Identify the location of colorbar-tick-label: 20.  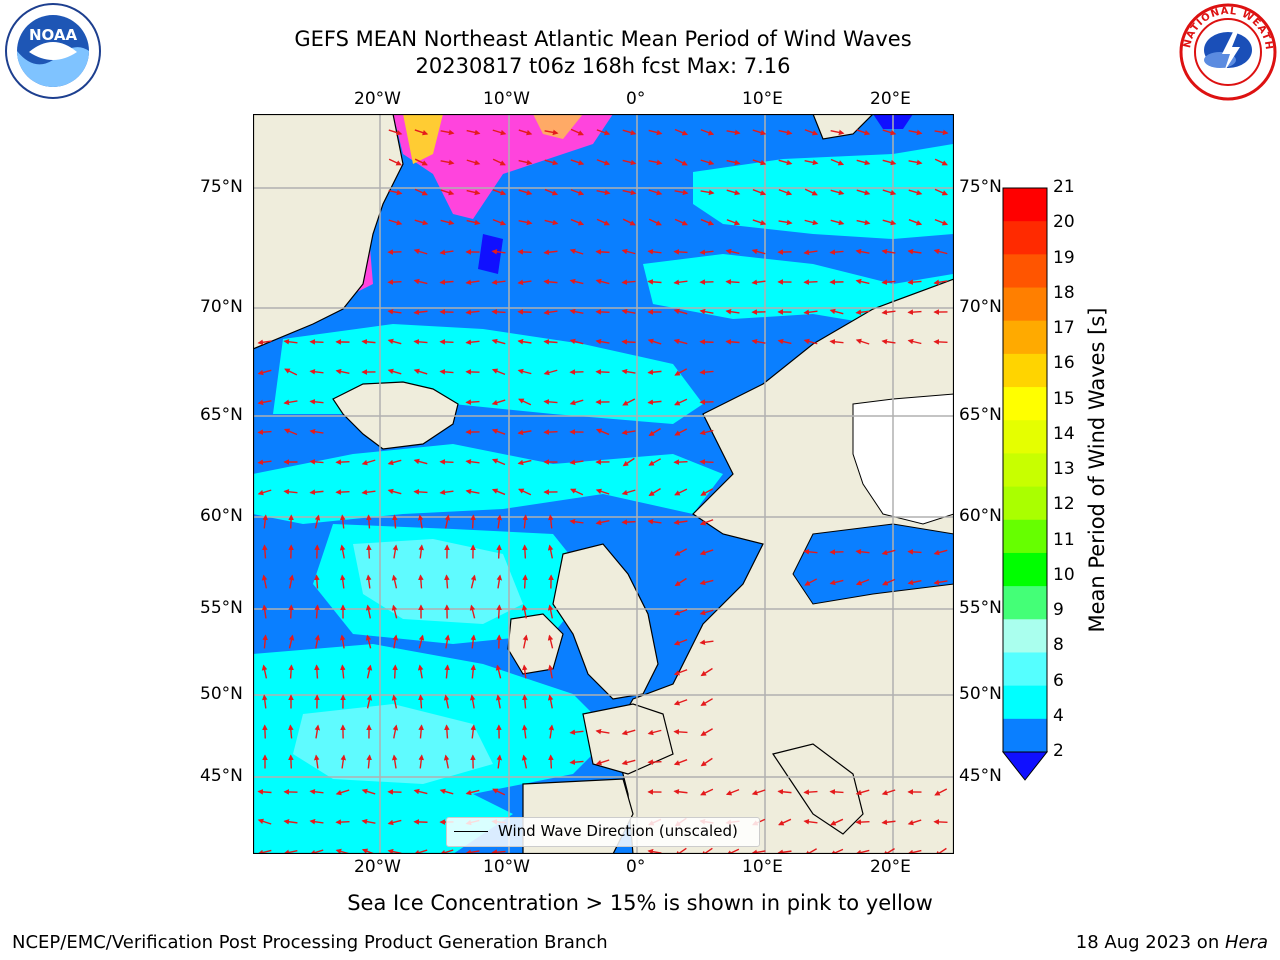
(1064, 222).